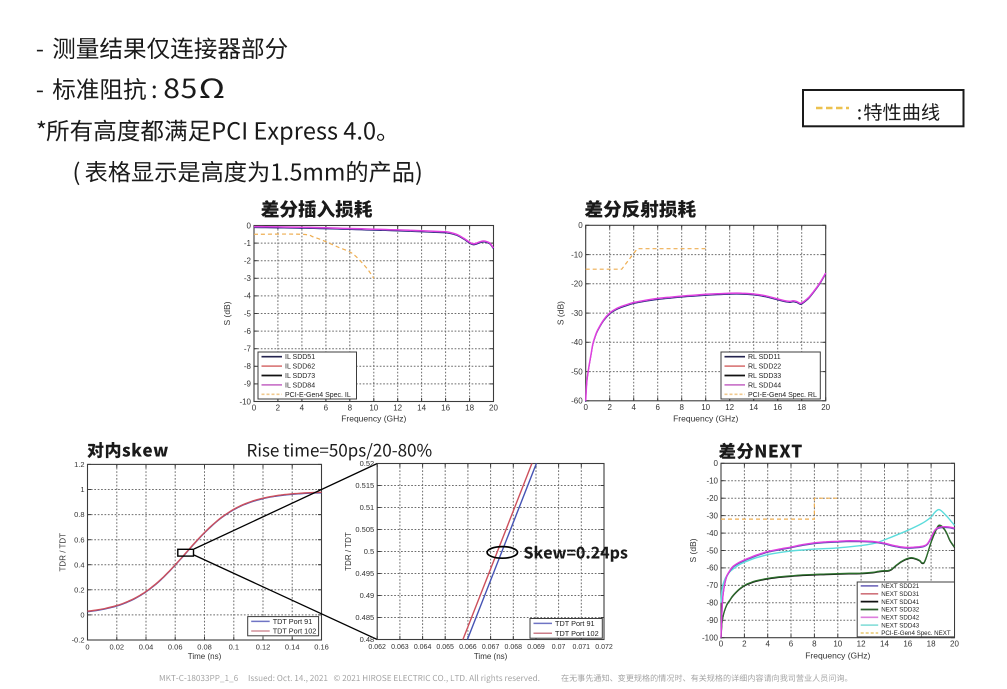 This screenshot has width=1007, height=689. What do you see at coordinates (293, 621) in the screenshot?
I see `svg-text: TDT Port 91` at bounding box center [293, 621].